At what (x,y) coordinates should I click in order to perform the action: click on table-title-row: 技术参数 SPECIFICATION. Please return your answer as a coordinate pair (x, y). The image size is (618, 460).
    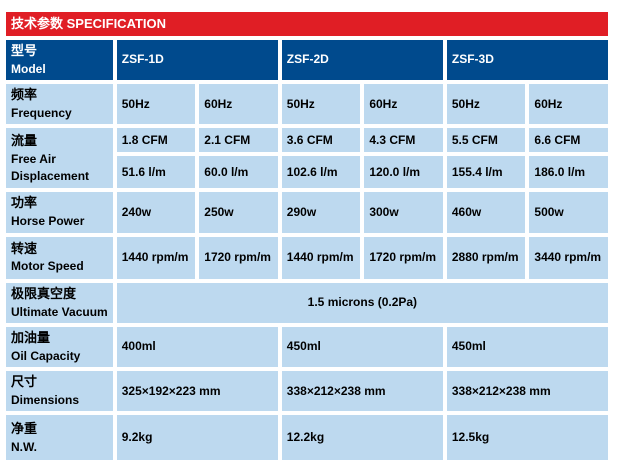
    Looking at the image, I should click on (307, 24).